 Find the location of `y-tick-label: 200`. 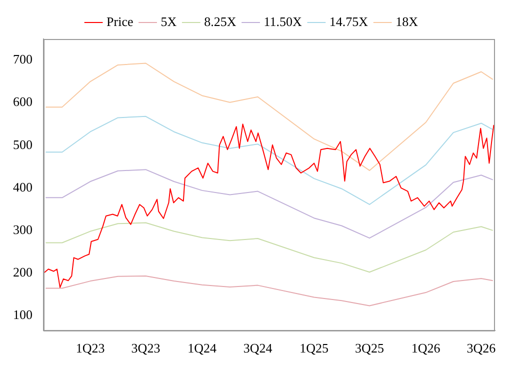

y-tick-label: 200 is located at coordinates (22, 272).